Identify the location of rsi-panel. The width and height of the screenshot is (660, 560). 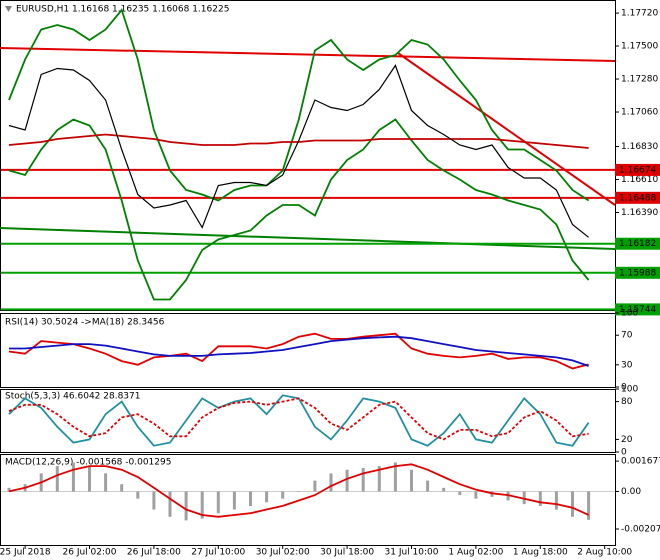
(308, 350).